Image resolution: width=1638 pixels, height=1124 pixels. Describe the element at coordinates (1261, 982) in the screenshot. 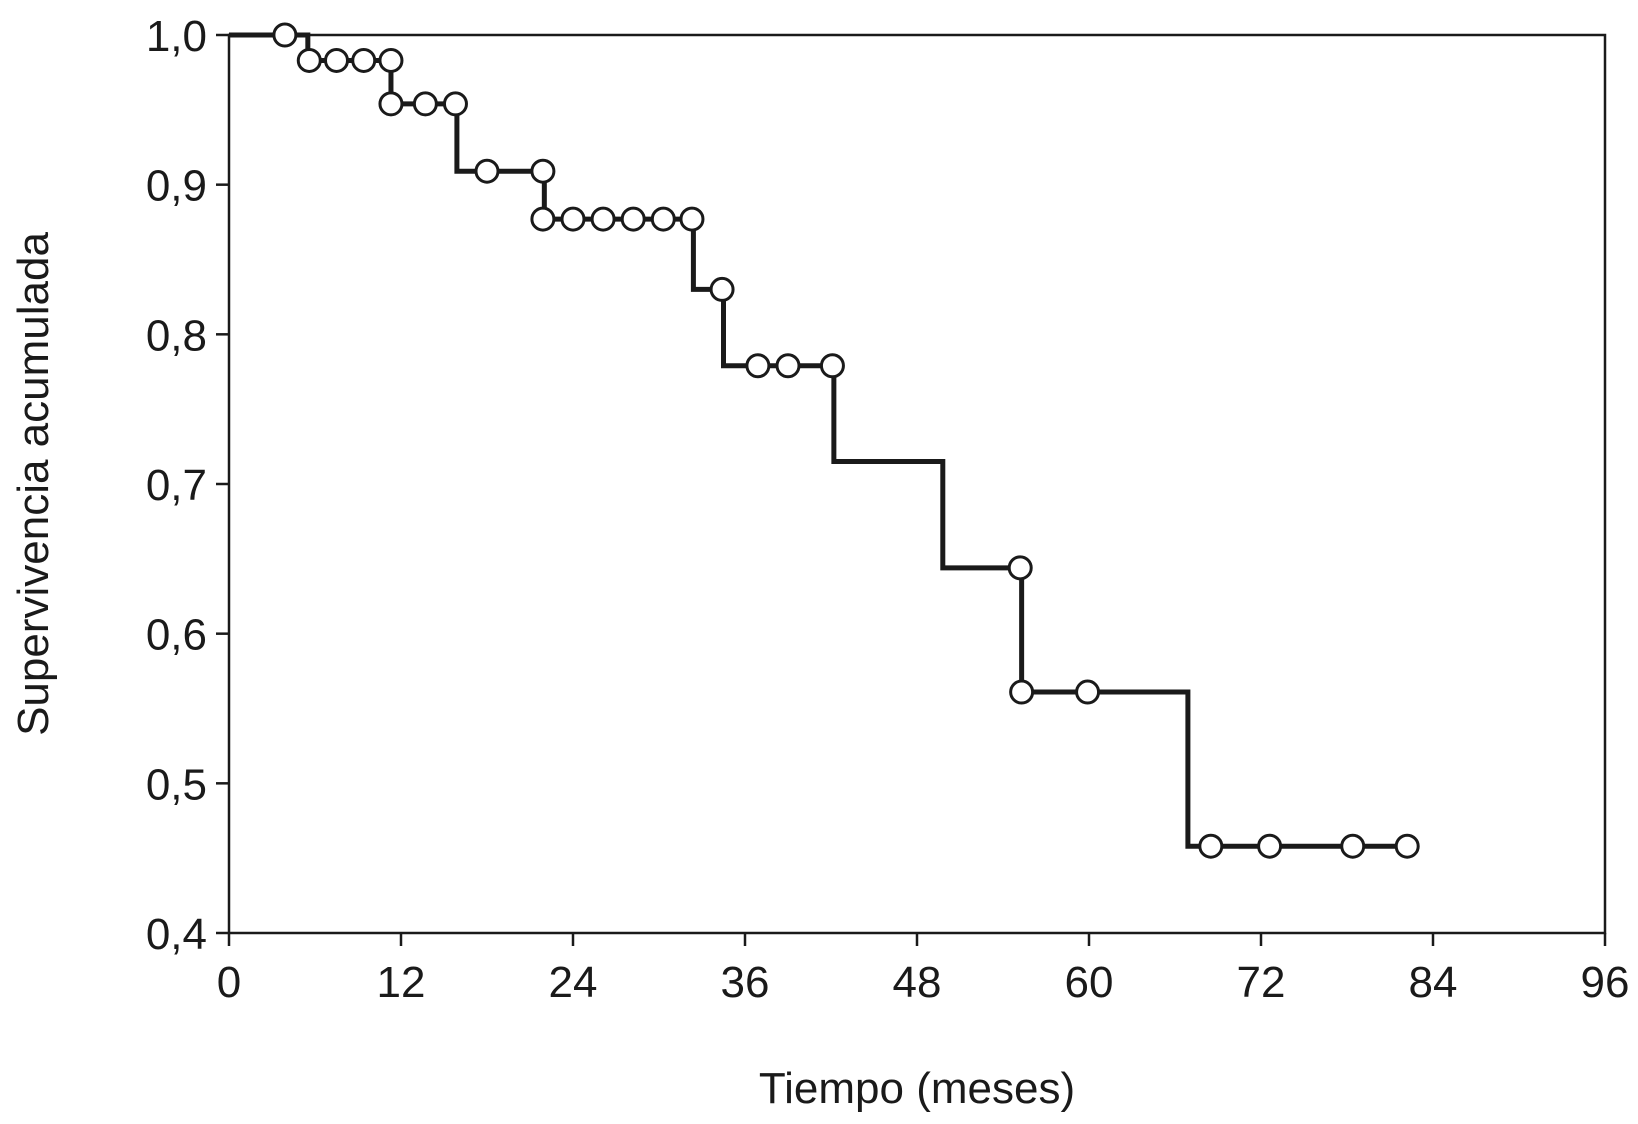

I see `x-tick-label: 72` at that location.